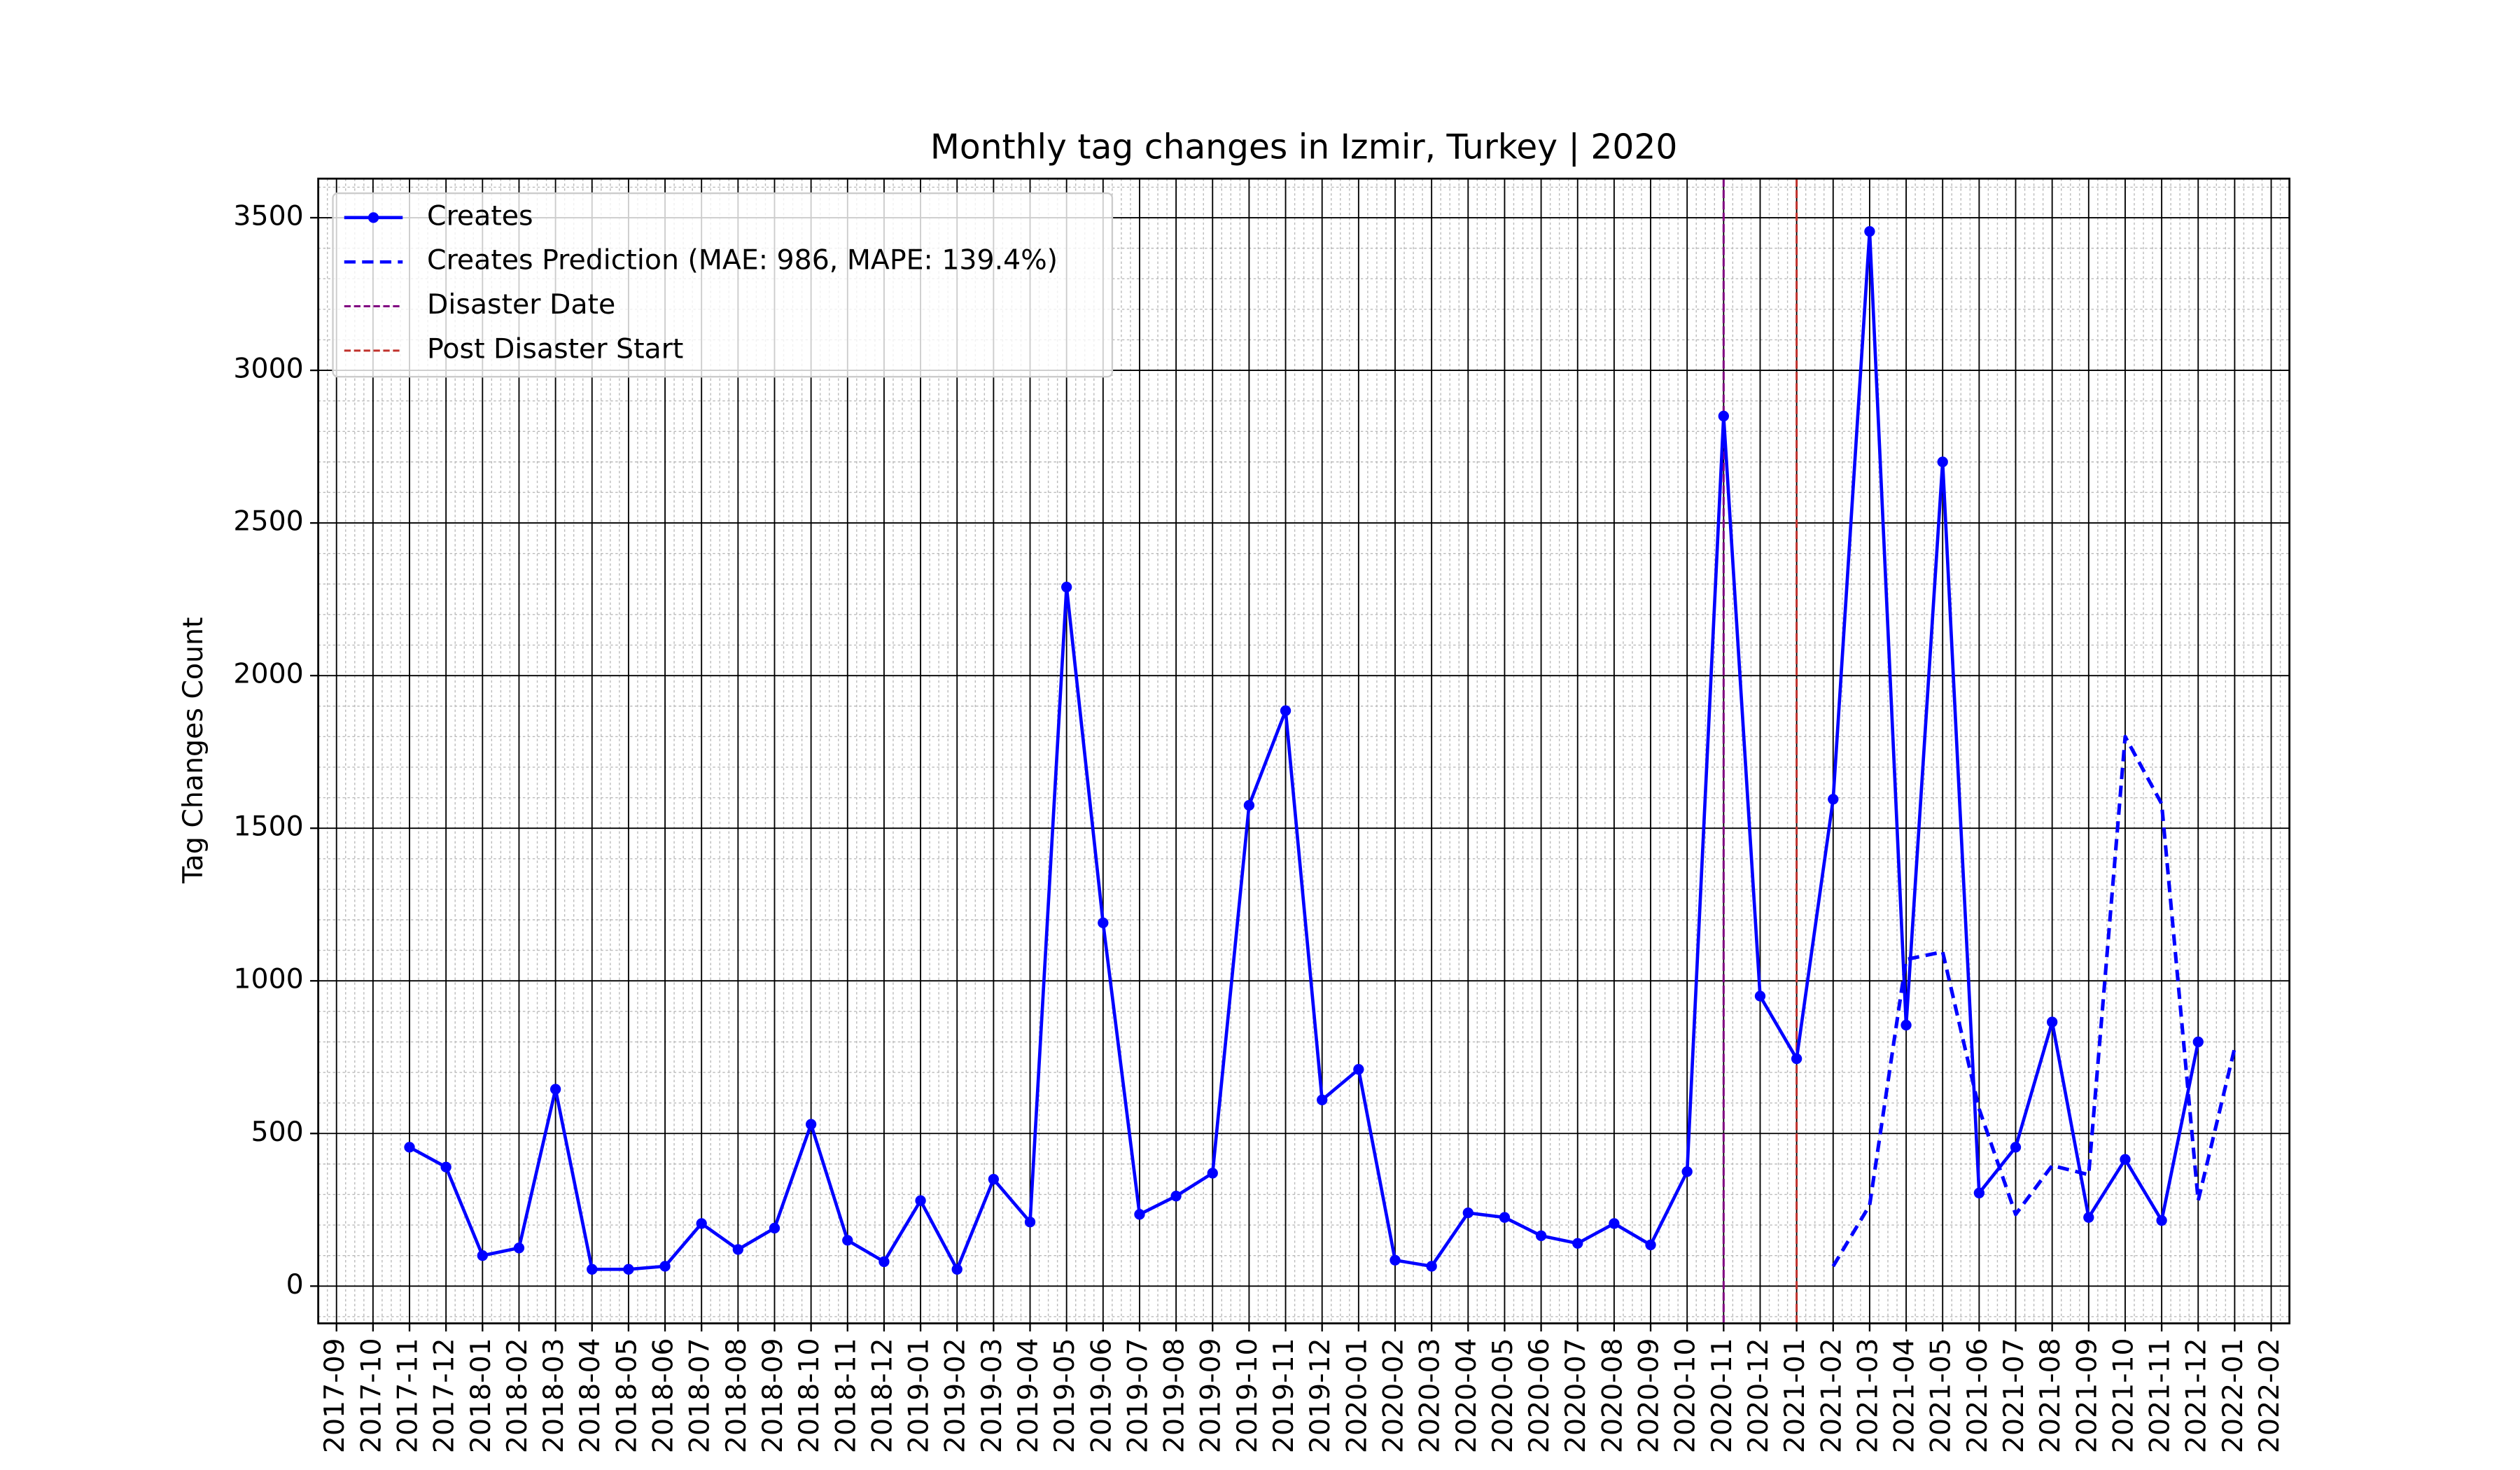  I want to click on x-tick-label: 2021-06, so click(1977, 1395).